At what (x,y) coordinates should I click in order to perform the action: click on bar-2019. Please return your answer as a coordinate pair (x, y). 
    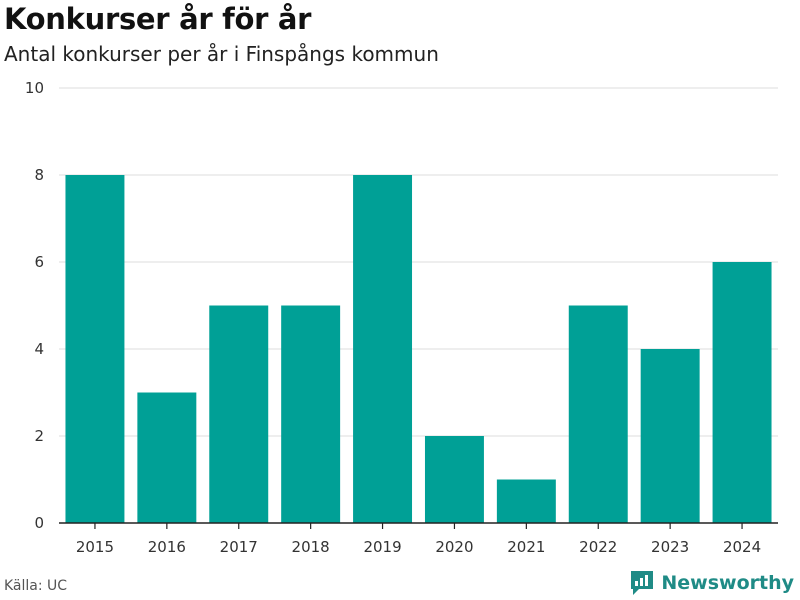
    Looking at the image, I should click on (383, 349).